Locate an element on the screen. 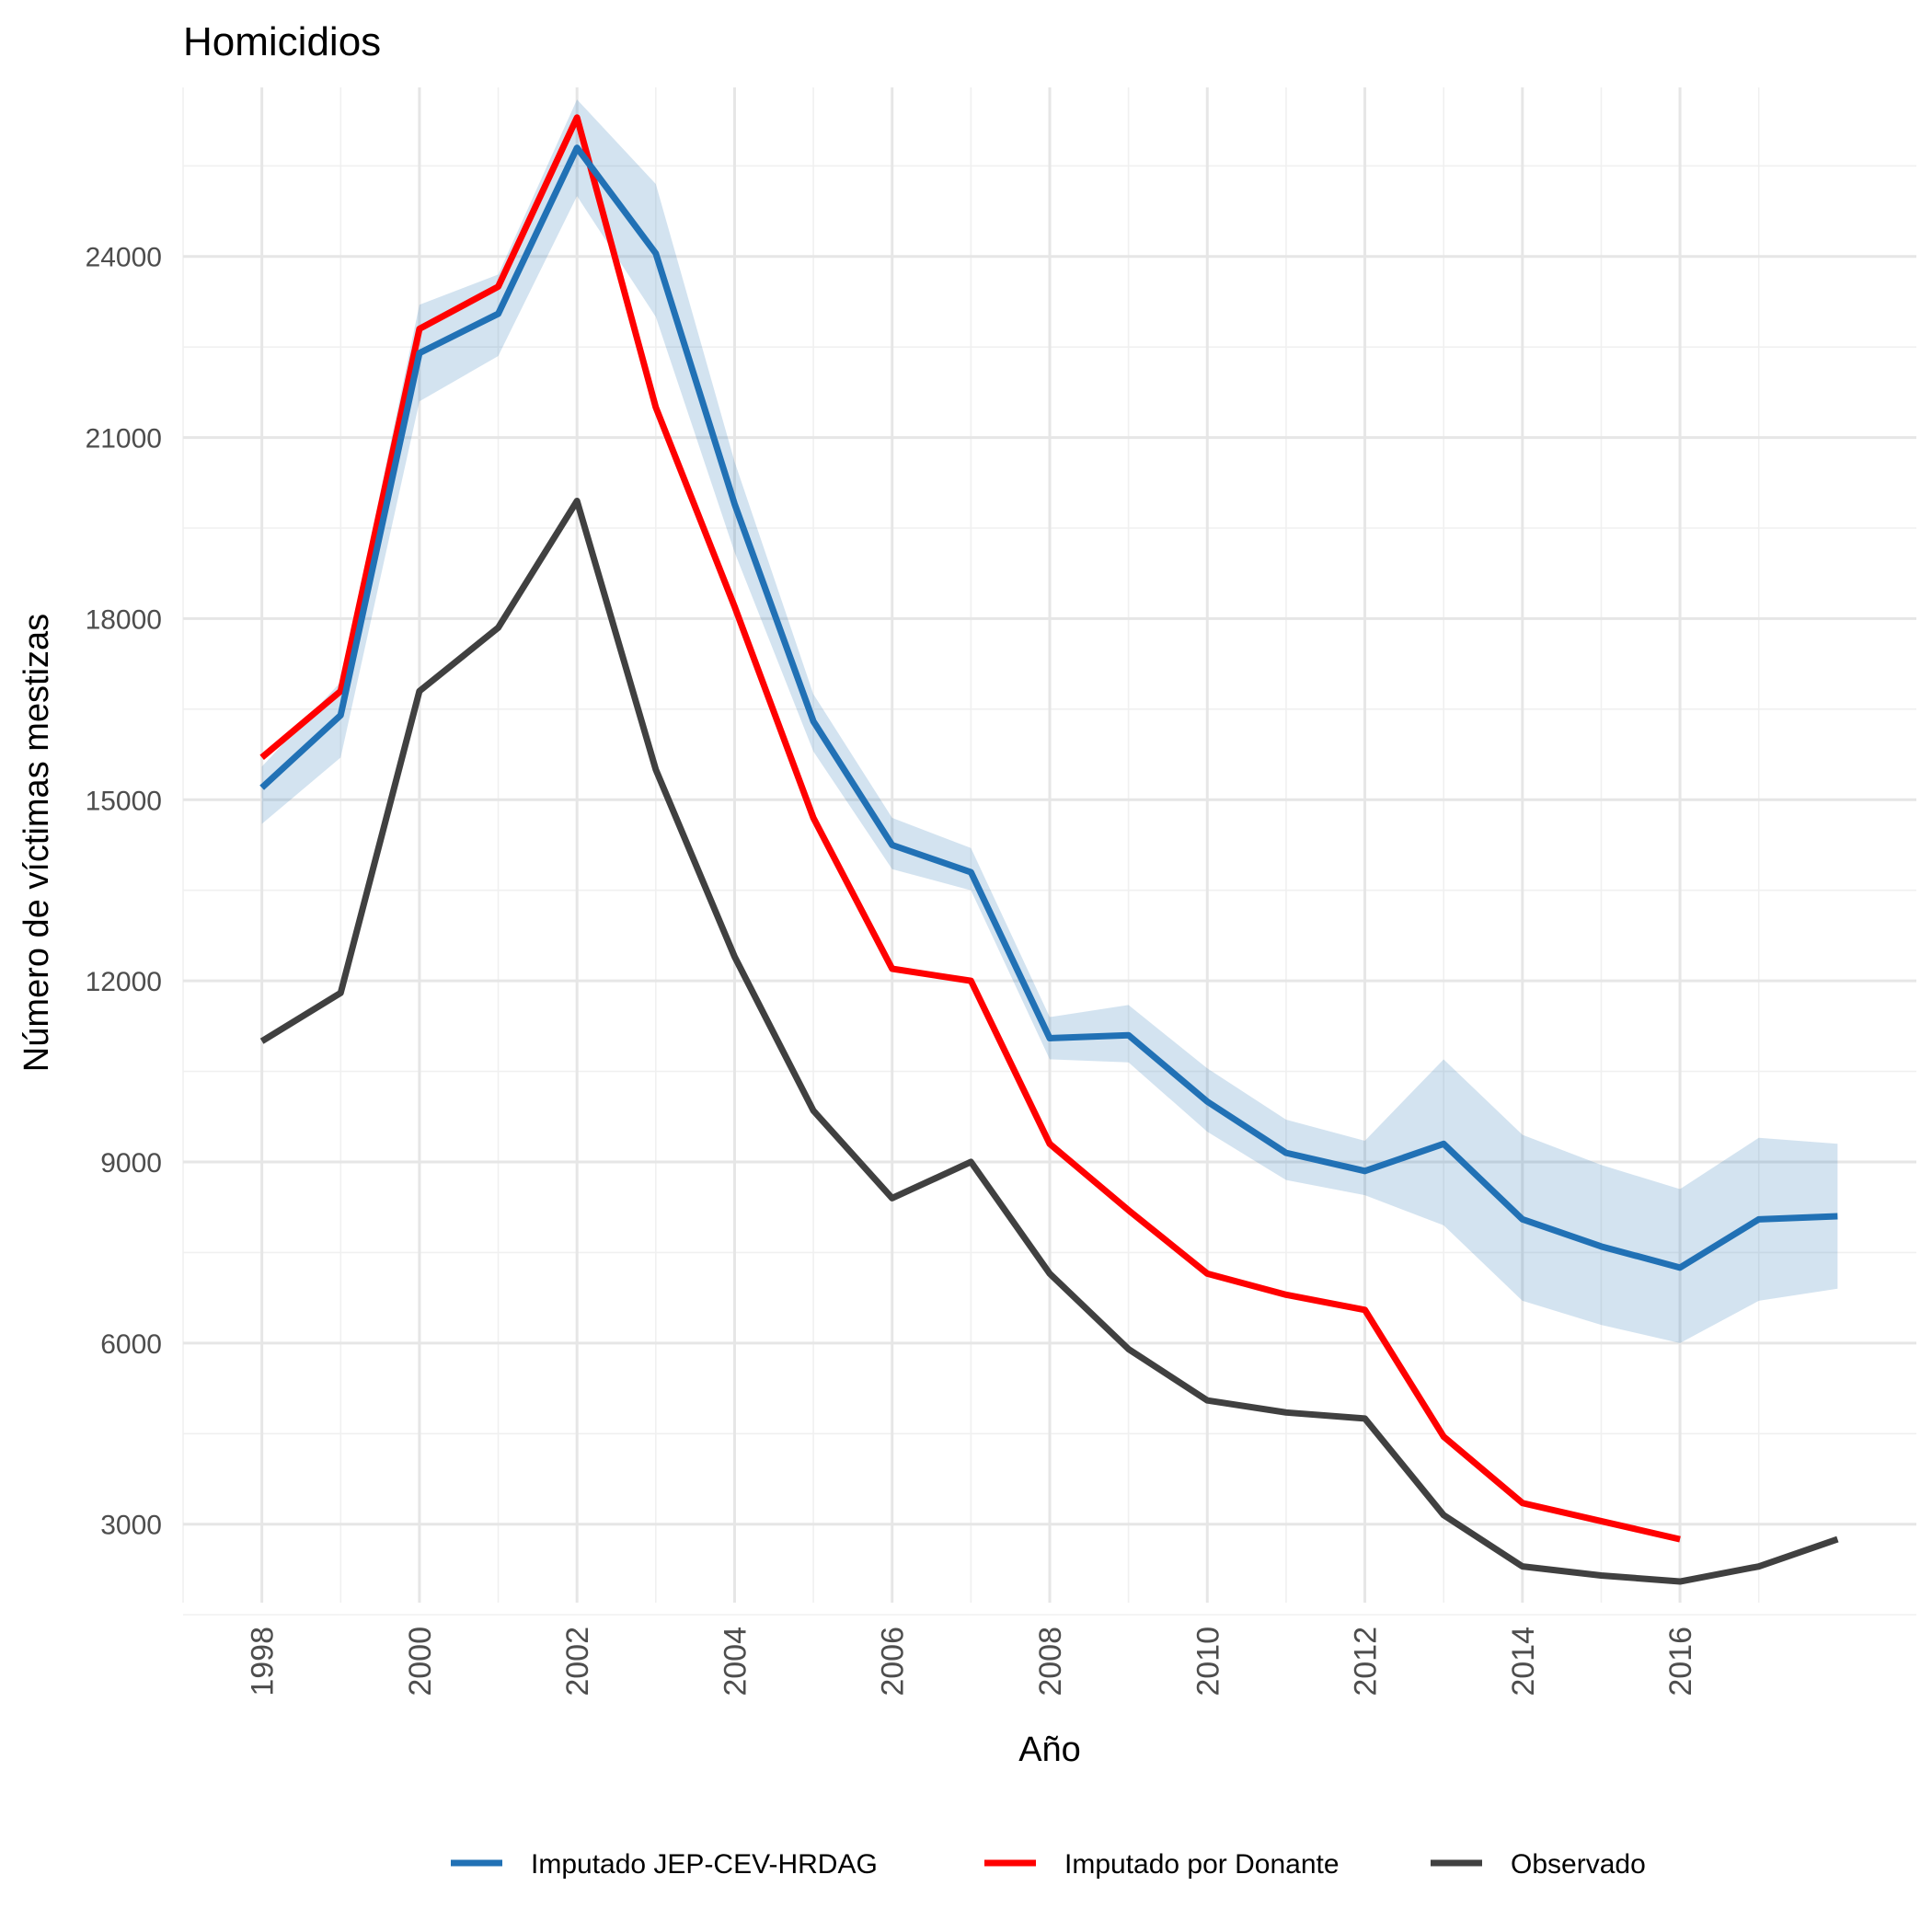 The height and width of the screenshot is (1932, 1932). chart-title: Homicidios is located at coordinates (282, 41).